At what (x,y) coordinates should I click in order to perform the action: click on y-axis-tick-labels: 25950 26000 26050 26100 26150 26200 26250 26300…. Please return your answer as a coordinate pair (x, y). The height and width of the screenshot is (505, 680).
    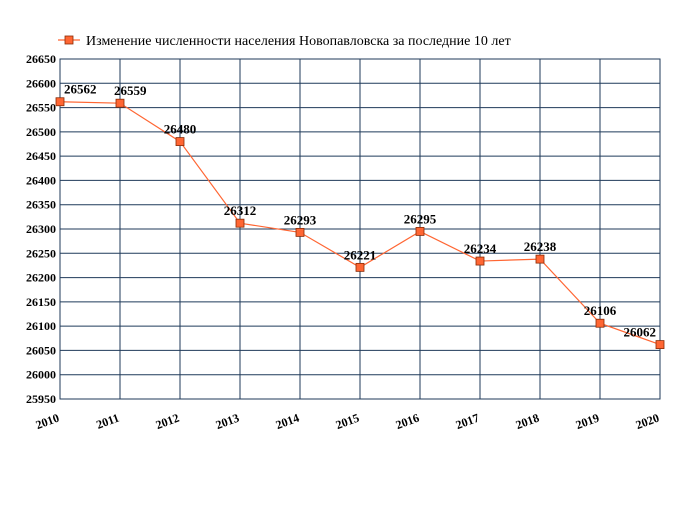
    Looking at the image, I should click on (41, 229).